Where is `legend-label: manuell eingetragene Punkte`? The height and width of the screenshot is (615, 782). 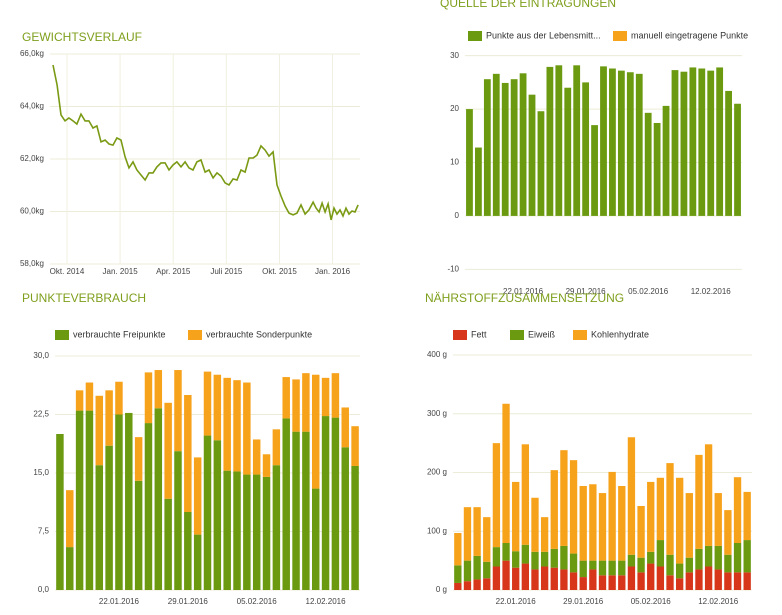 legend-label: manuell eingetragene Punkte is located at coordinates (689, 35).